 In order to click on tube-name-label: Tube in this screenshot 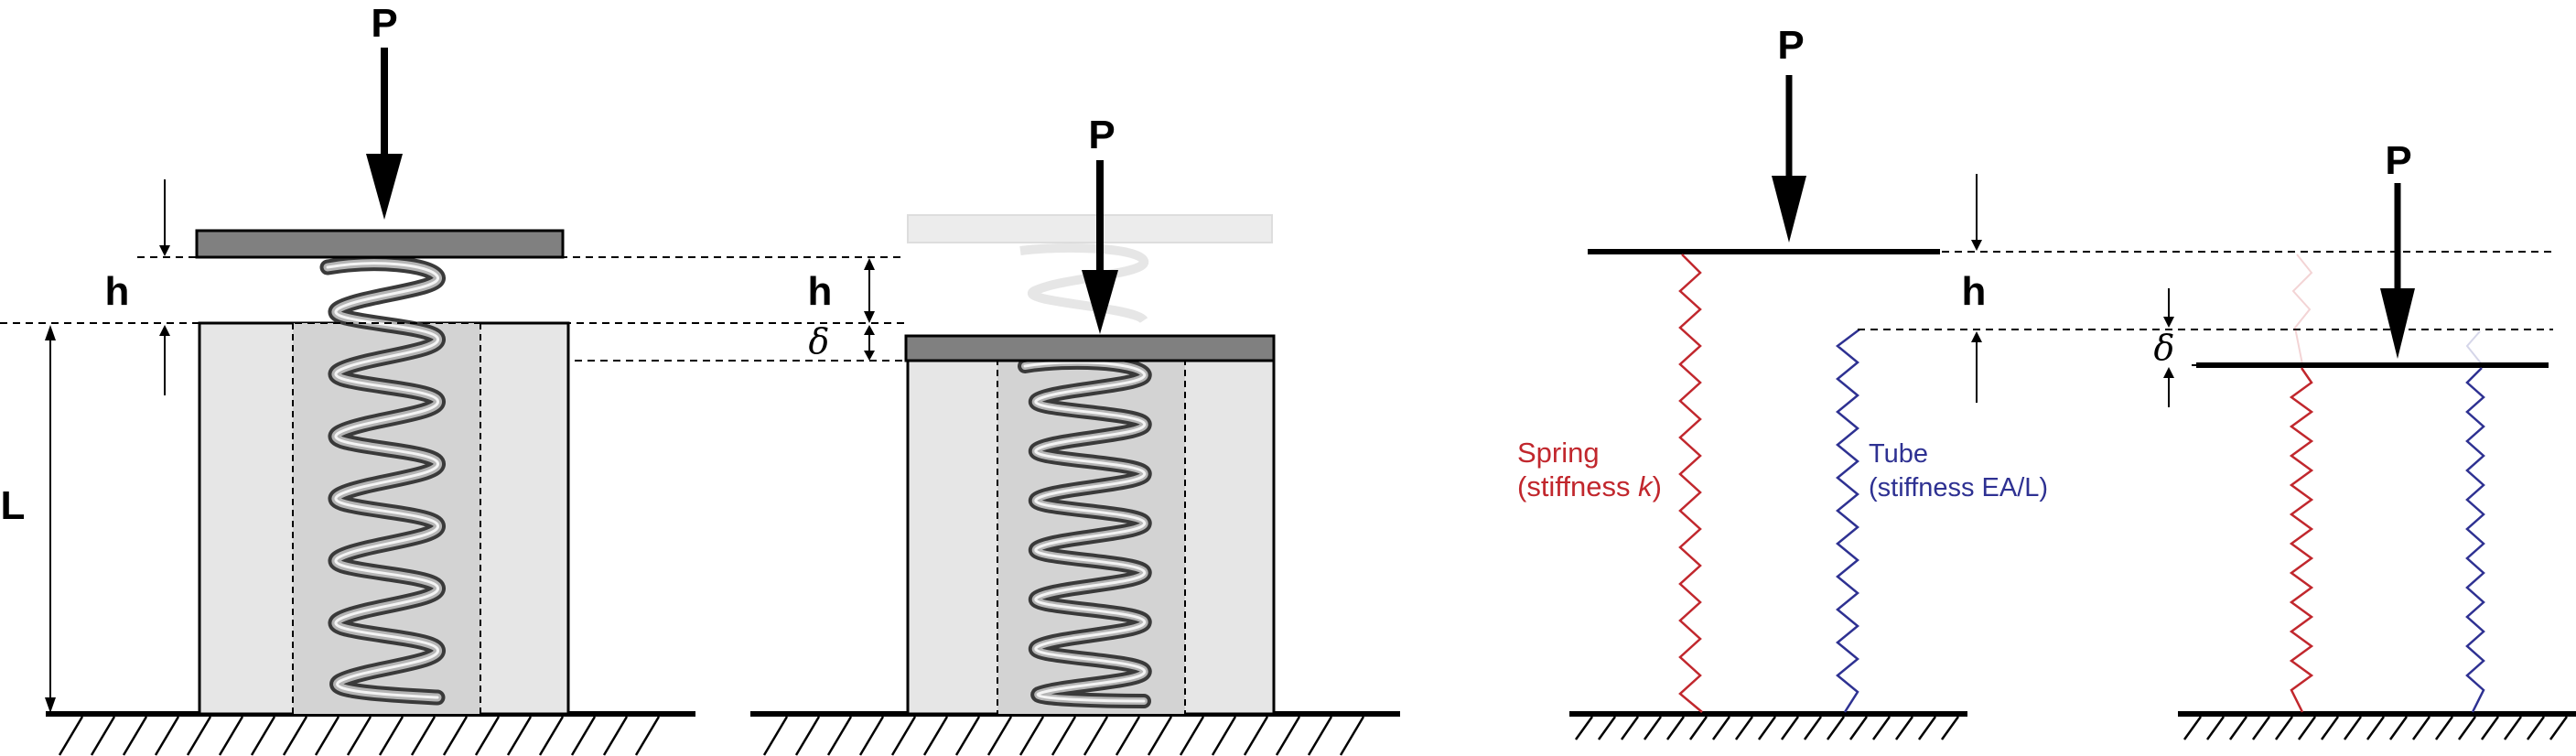, I will do `click(1898, 454)`.